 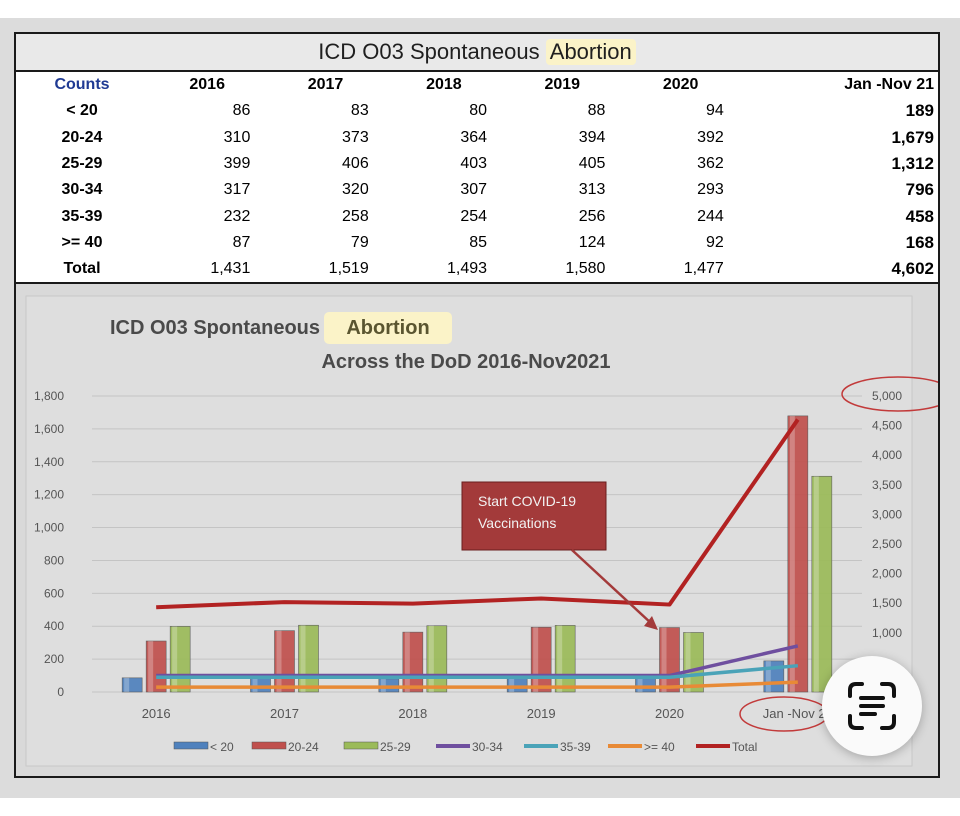 What do you see at coordinates (355, 164) in the screenshot?
I see `table-cell: 406` at bounding box center [355, 164].